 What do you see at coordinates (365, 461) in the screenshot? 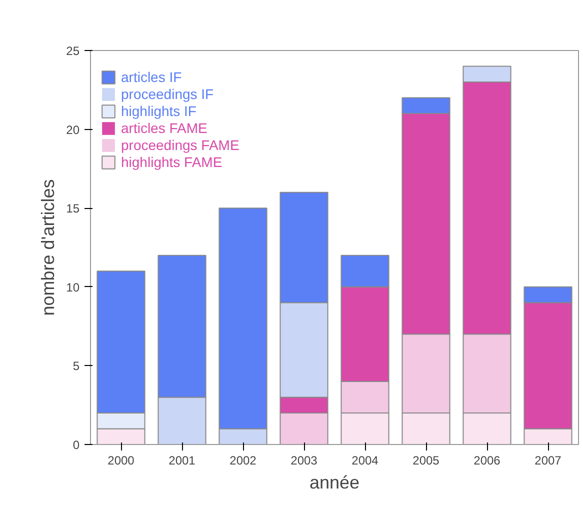
I see `x-tick-label: 2004` at bounding box center [365, 461].